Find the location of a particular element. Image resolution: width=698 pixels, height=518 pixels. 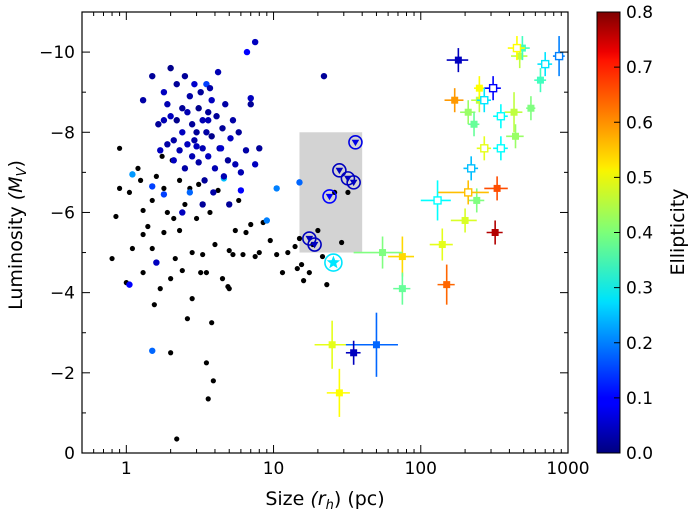

series-circle-triangle is located at coordinates (332, 193).